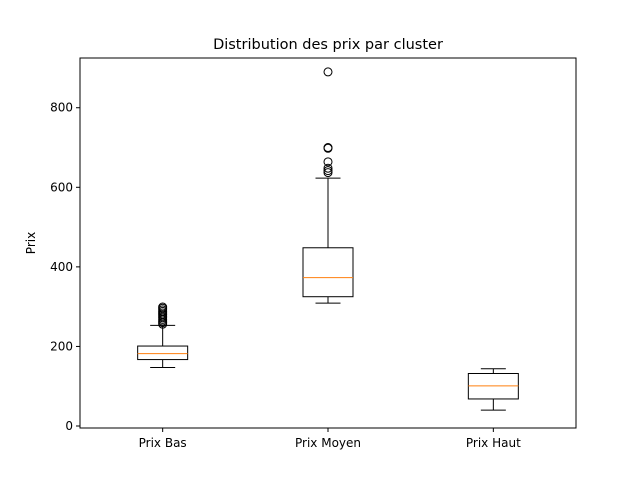  Describe the element at coordinates (493, 443) in the screenshot. I see `x-tick-label: Prix Haut` at that location.